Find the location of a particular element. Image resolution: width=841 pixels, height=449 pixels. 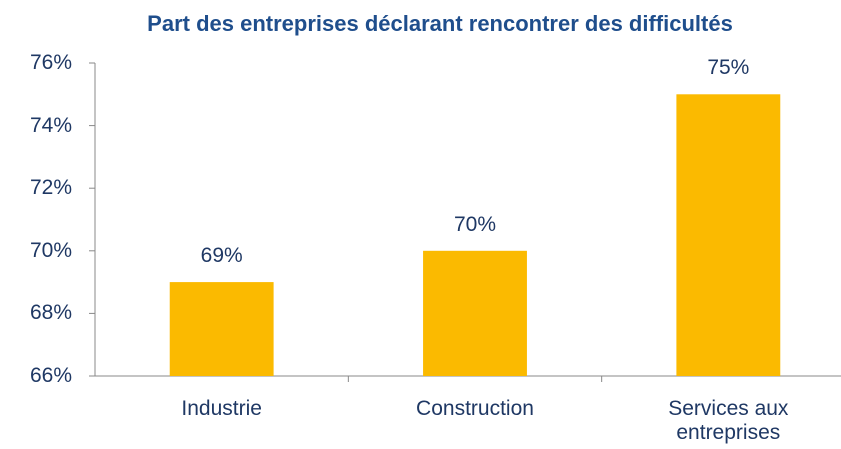

value-label: 75% is located at coordinates (728, 68).